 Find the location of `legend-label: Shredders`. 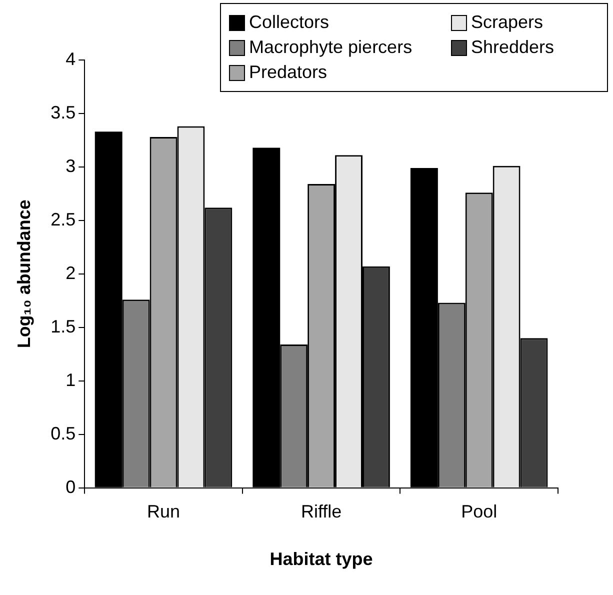

legend-label: Shredders is located at coordinates (512, 47).